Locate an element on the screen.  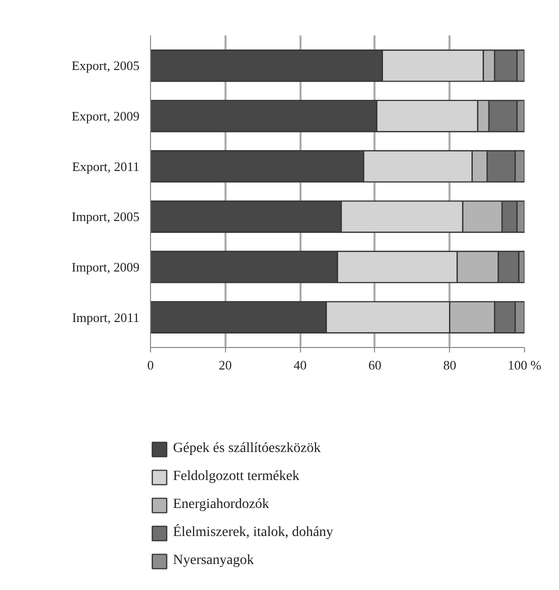
legend-label: Feldolgozott termékek is located at coordinates (236, 477).